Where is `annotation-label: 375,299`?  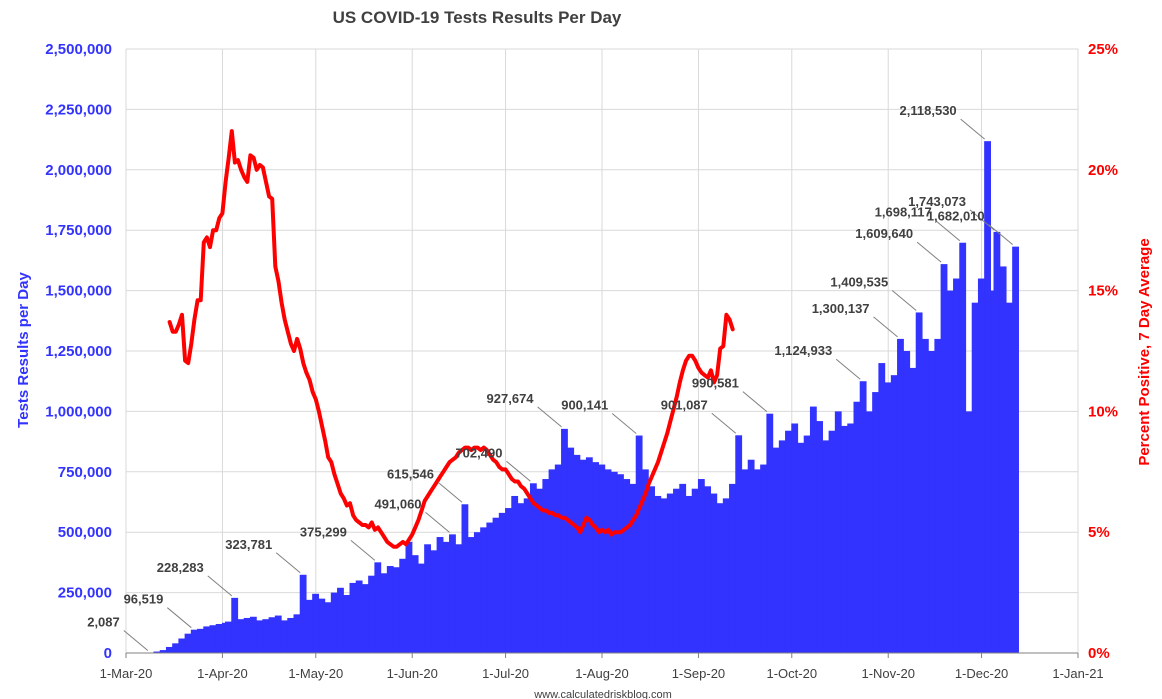 annotation-label: 375,299 is located at coordinates (323, 531).